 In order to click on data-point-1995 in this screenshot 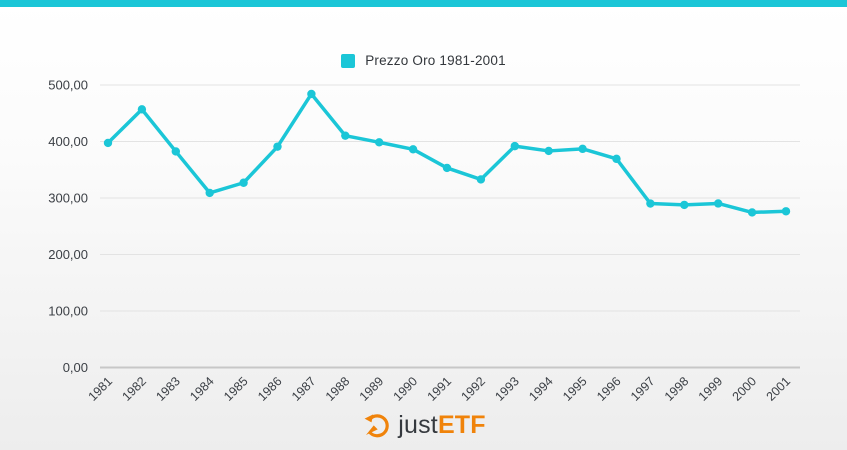, I will do `click(582, 149)`.